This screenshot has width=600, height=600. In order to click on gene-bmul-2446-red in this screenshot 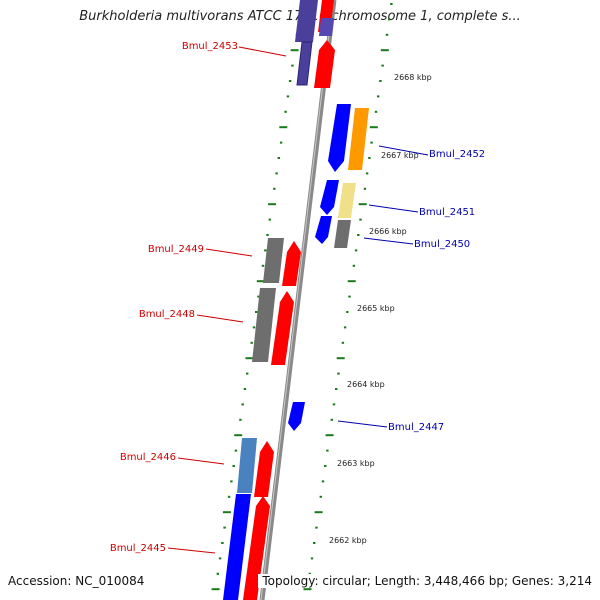, I will do `click(264, 469)`.